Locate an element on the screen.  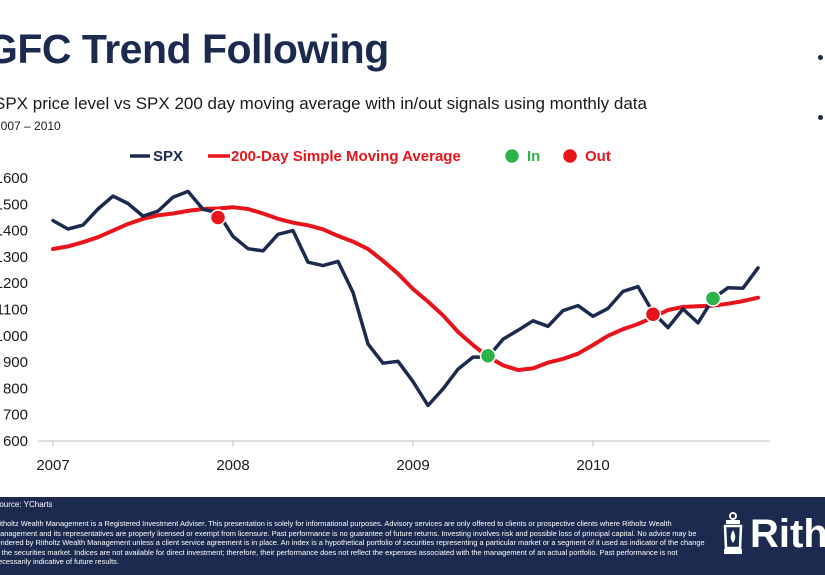
x-axis: 2007 2008 2009 2010 is located at coordinates (403, 457).